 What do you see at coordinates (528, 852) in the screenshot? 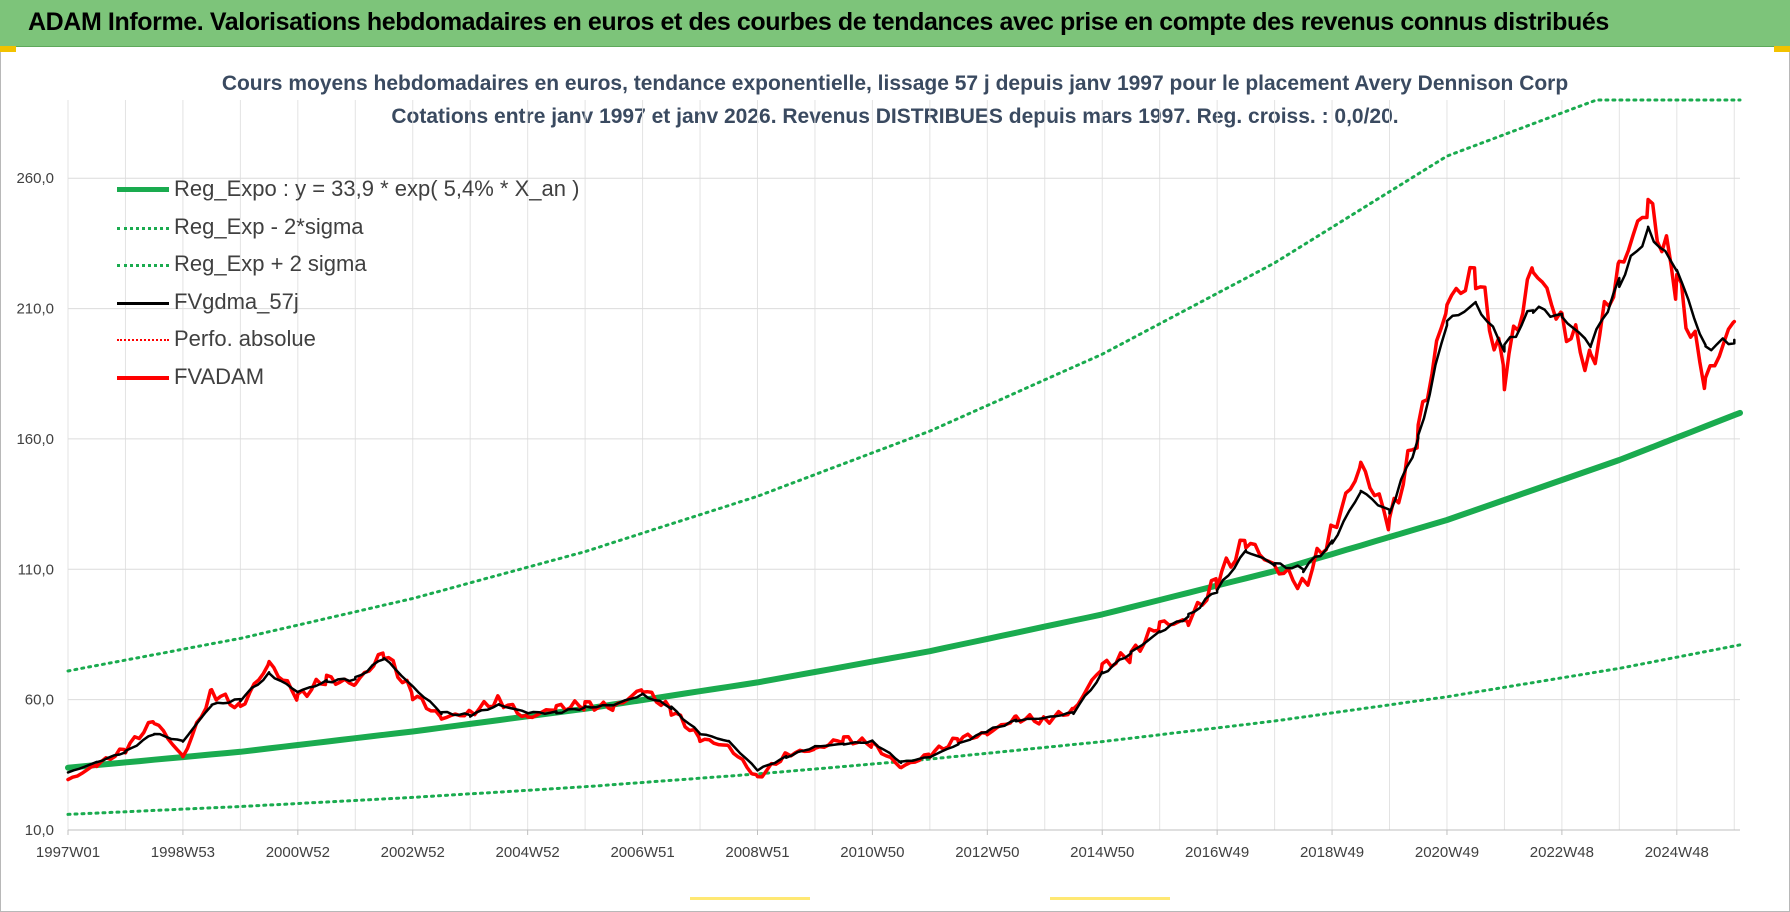
I see `x-tick-label: 2004W52` at bounding box center [528, 852].